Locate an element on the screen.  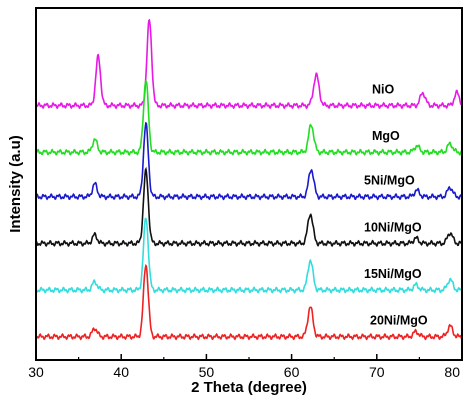
series-label-20ni-mgo: 20Ni/MgO is located at coordinates (399, 321).